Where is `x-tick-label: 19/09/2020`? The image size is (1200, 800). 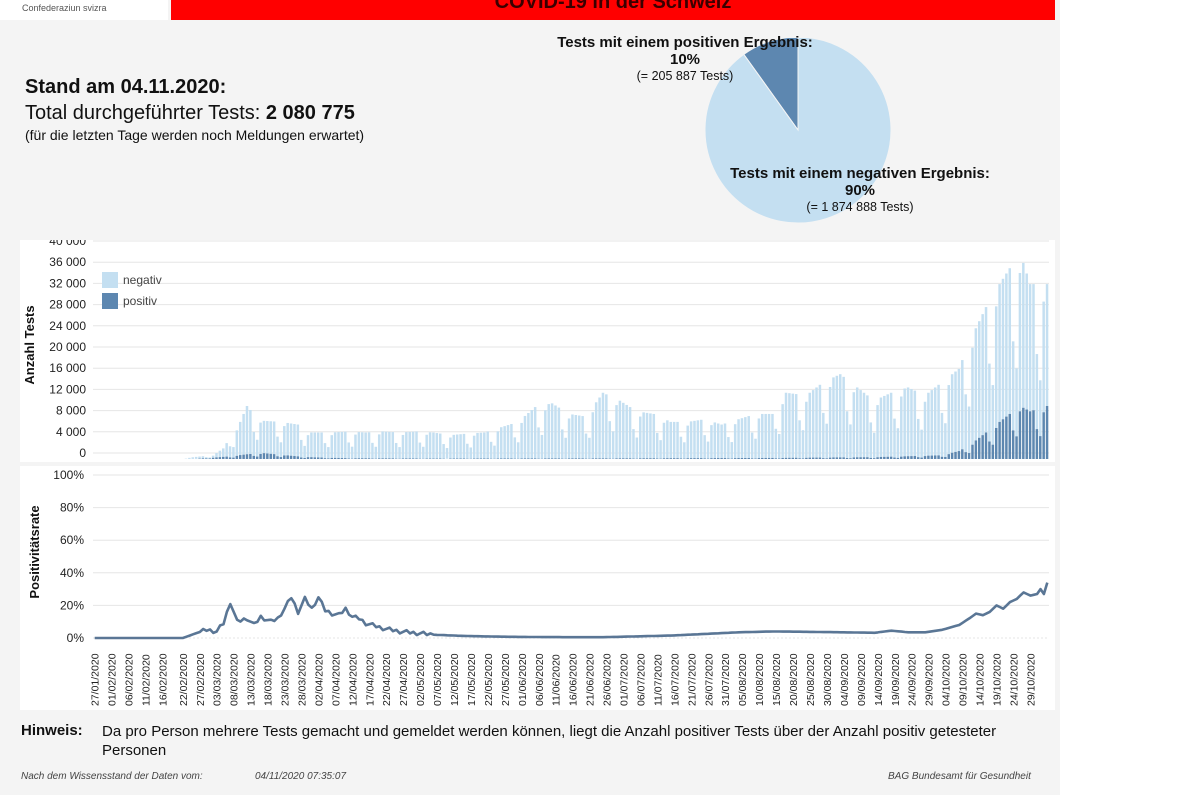
x-tick-label: 19/09/2020 is located at coordinates (896, 679).